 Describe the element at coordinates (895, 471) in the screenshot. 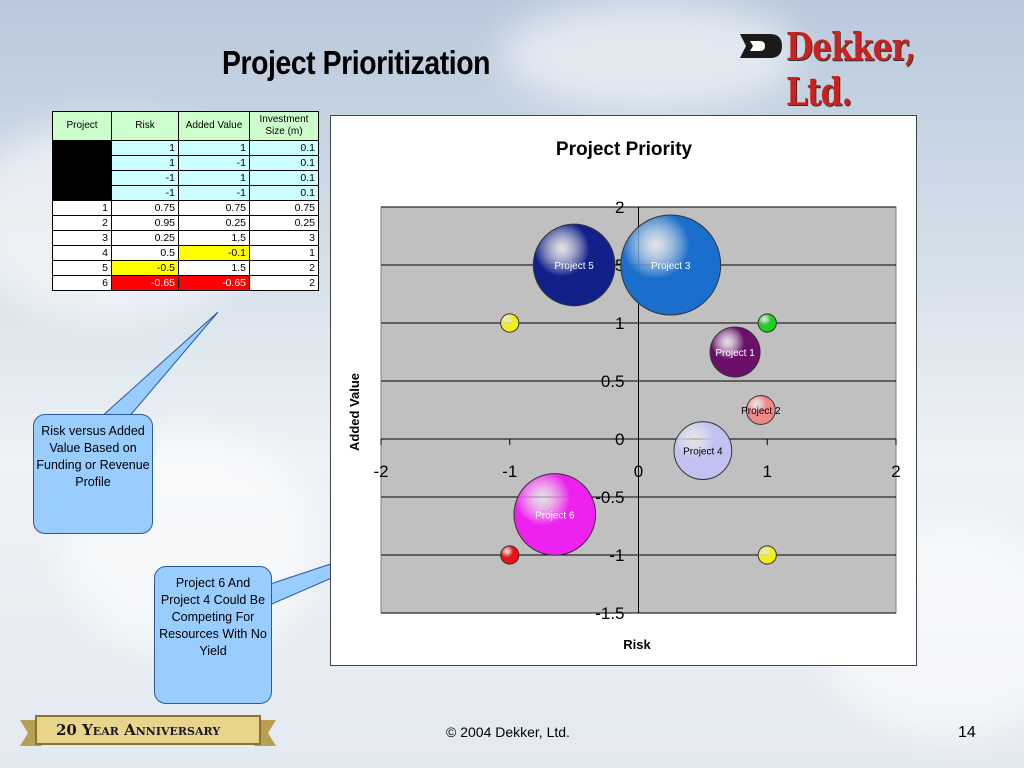

I see `x-tick-label: 2` at that location.